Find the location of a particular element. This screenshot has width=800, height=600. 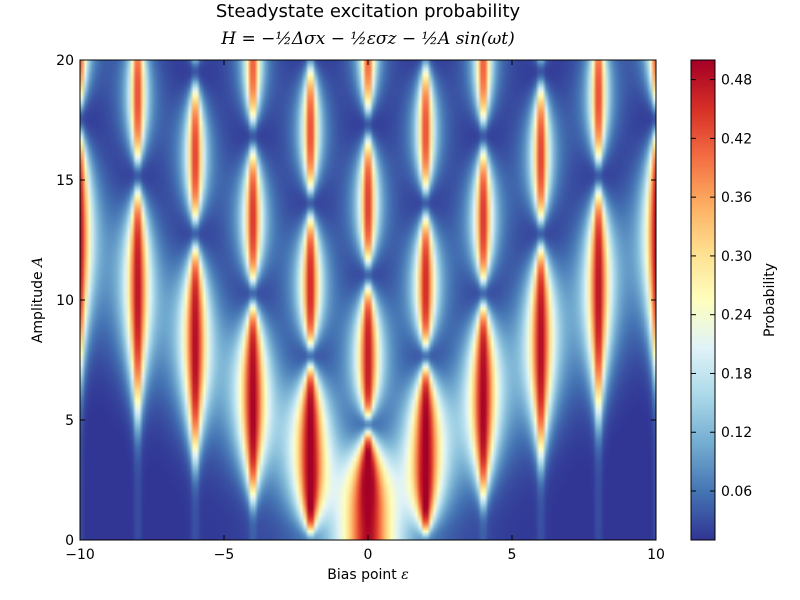

colorbar-tick-label: 0.18 is located at coordinates (736, 374).